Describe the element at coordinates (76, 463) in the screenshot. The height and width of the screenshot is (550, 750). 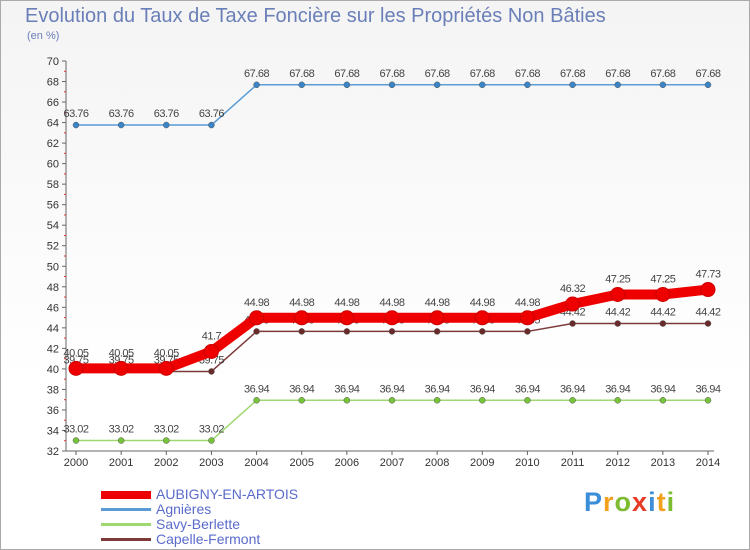
I see `x-tick-label: 2000` at that location.